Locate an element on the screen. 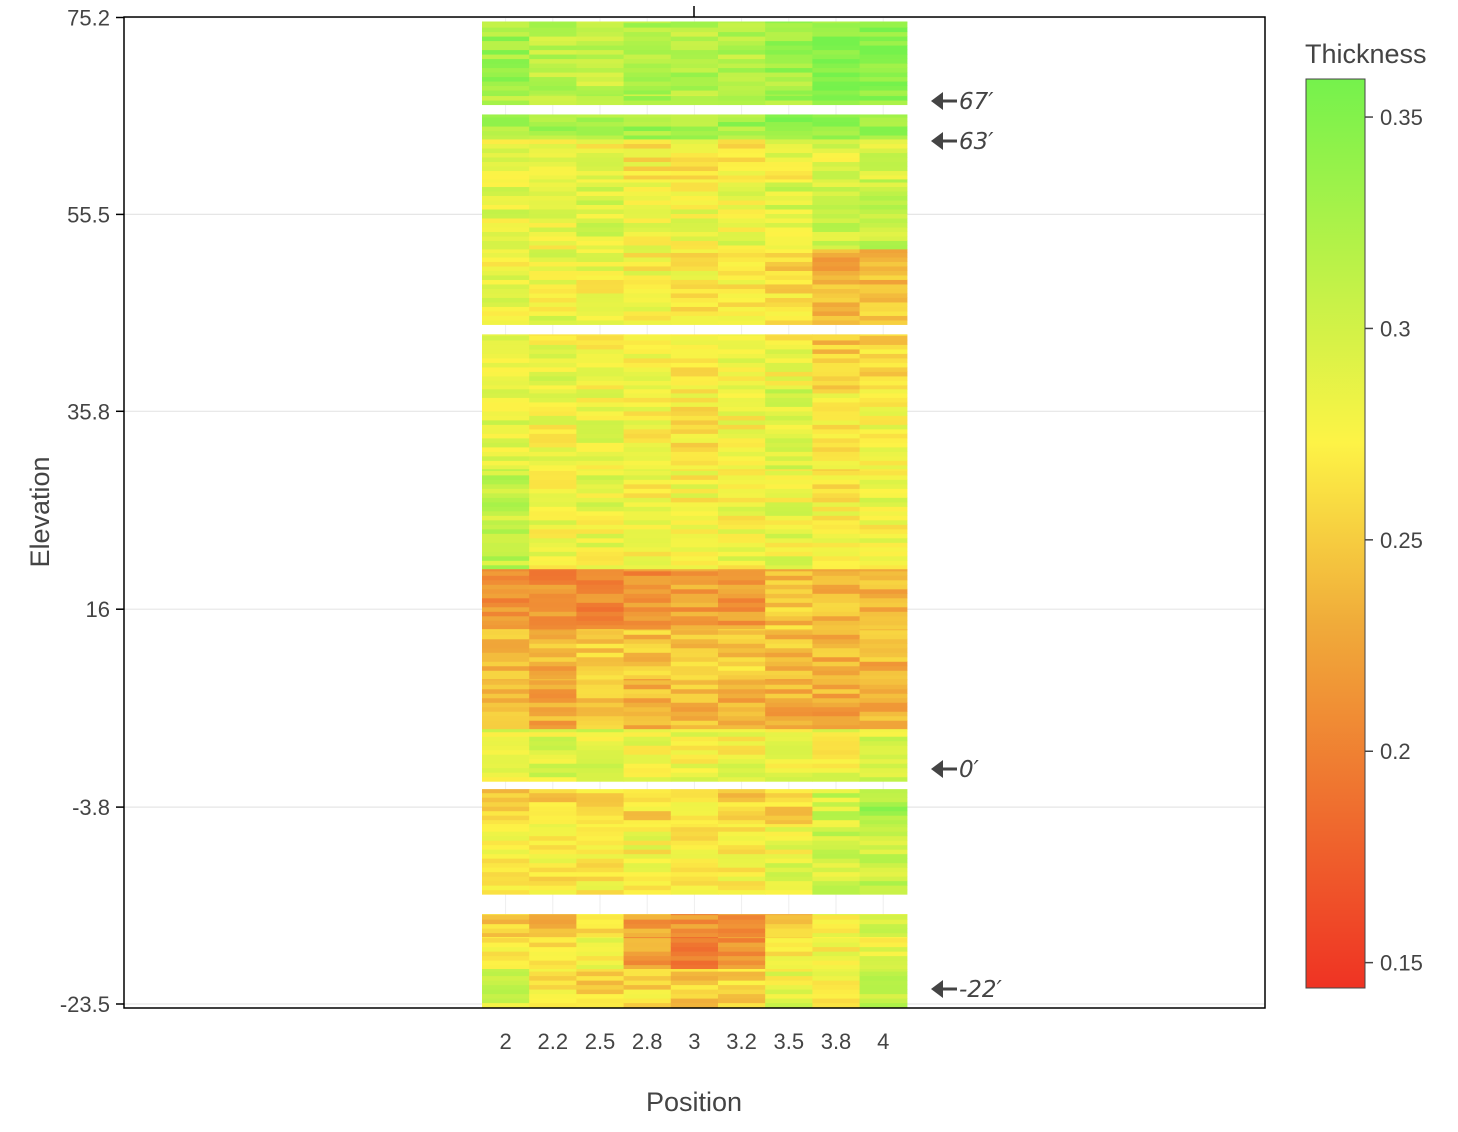 This screenshot has height=1132, width=1458. annotation-label: 67′ is located at coordinates (976, 102).